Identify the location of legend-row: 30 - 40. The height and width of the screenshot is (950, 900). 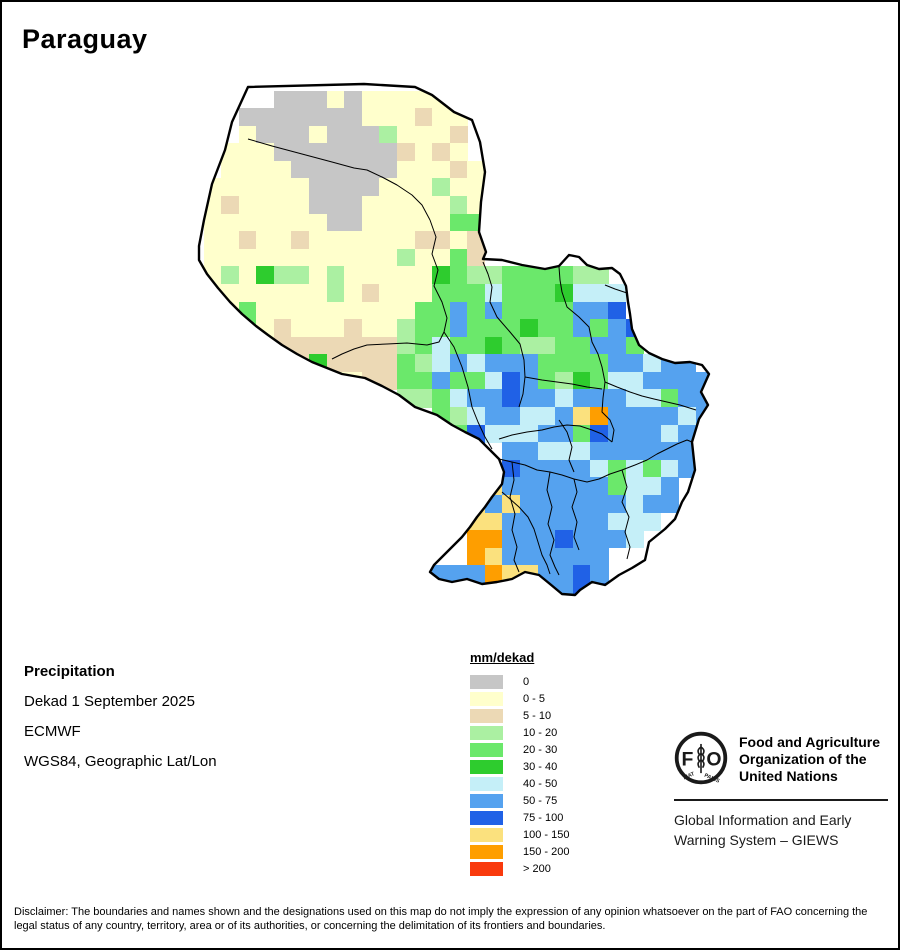
(519, 766).